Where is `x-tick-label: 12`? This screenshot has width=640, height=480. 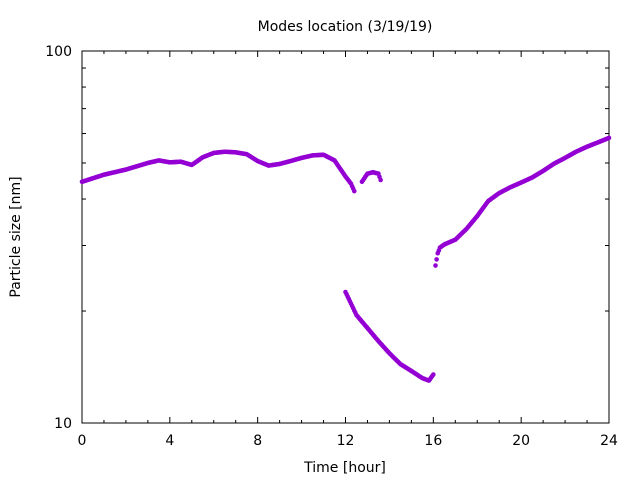
x-tick-label: 12 is located at coordinates (346, 441).